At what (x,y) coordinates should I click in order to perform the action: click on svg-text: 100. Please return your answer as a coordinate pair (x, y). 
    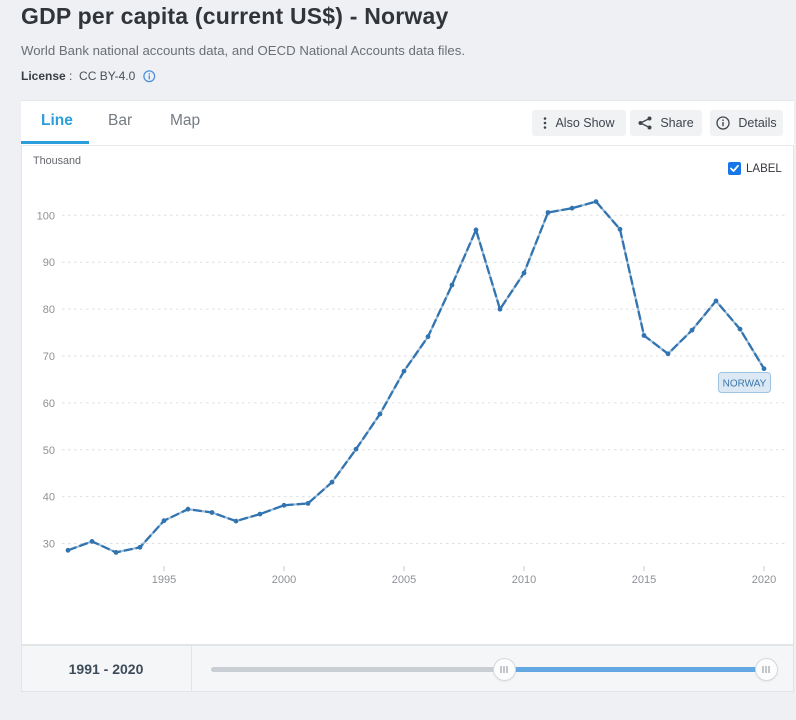
    Looking at the image, I should click on (46, 216).